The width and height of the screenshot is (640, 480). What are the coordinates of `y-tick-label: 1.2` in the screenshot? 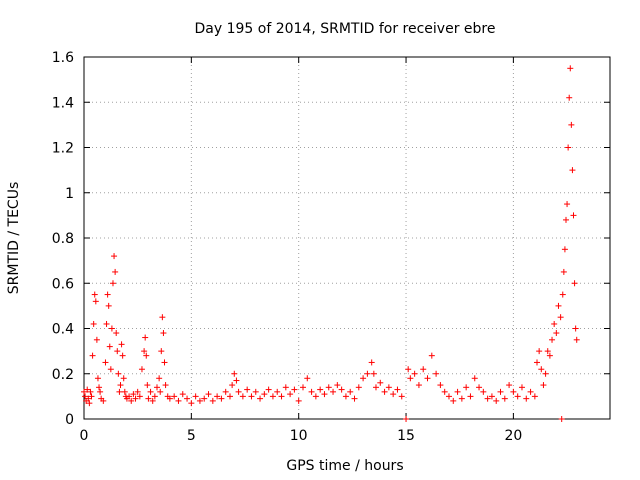 It's located at (63, 149).